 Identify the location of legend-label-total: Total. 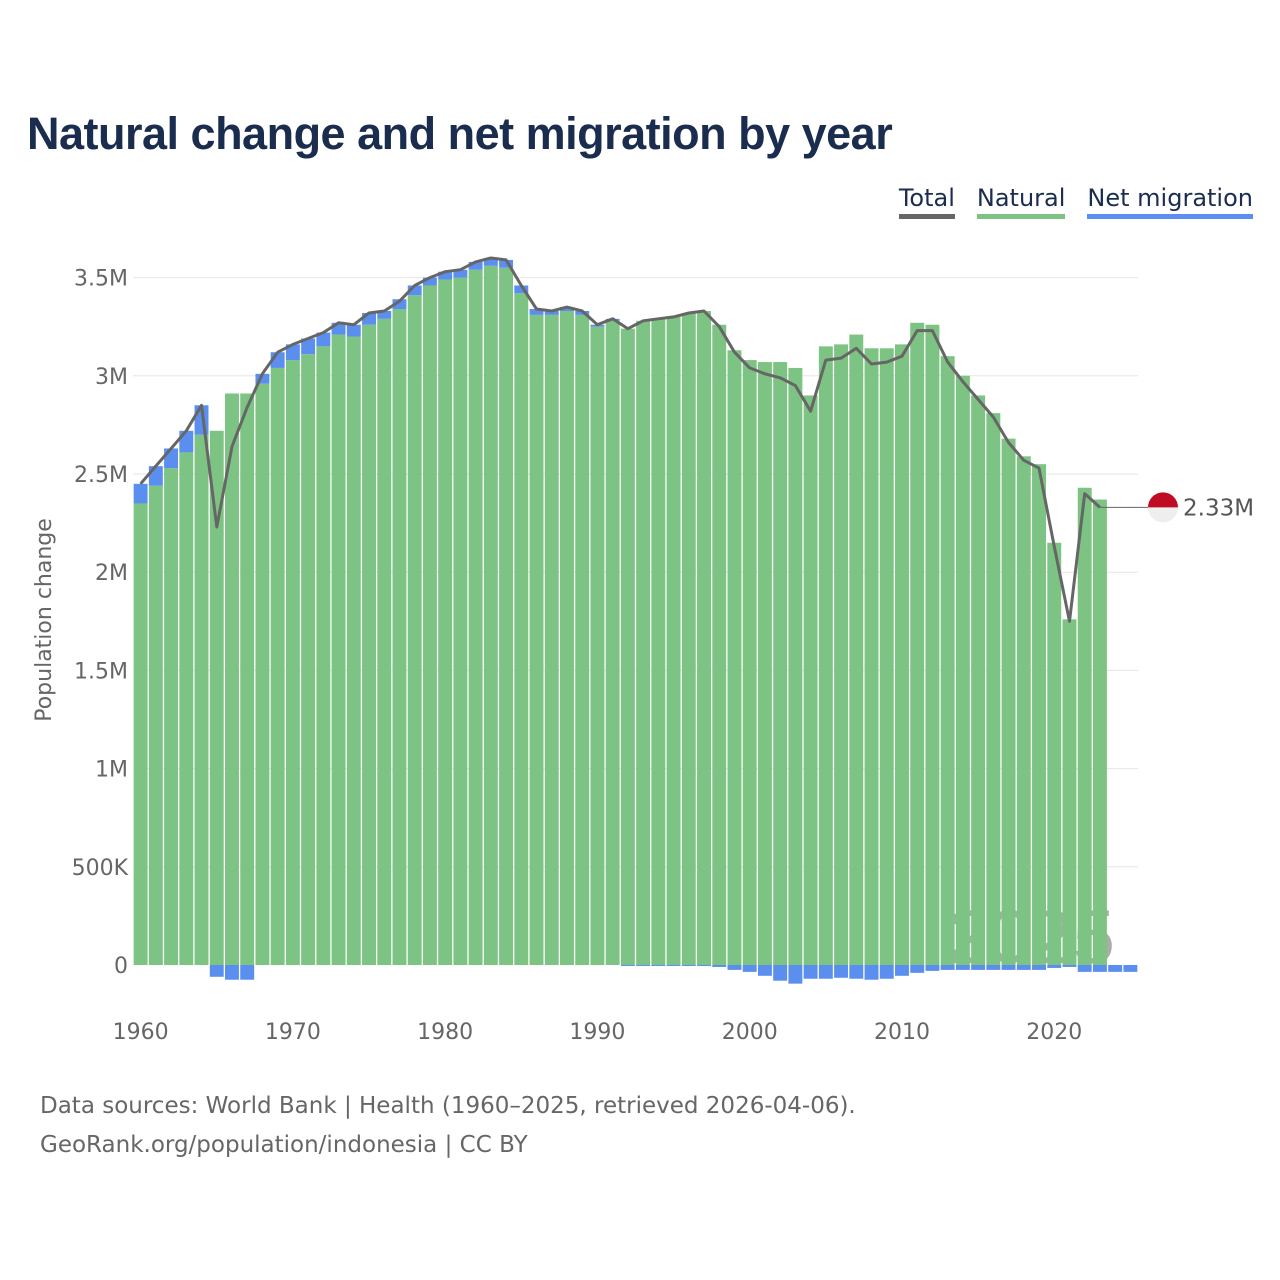
(926, 198).